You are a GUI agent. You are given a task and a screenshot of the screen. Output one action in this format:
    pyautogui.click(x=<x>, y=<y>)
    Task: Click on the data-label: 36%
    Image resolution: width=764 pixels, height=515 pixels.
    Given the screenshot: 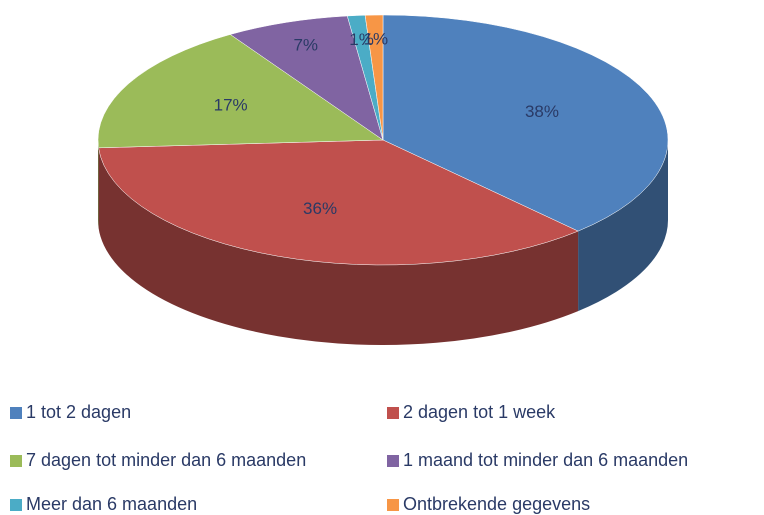 What is the action you would take?
    pyautogui.click(x=320, y=208)
    